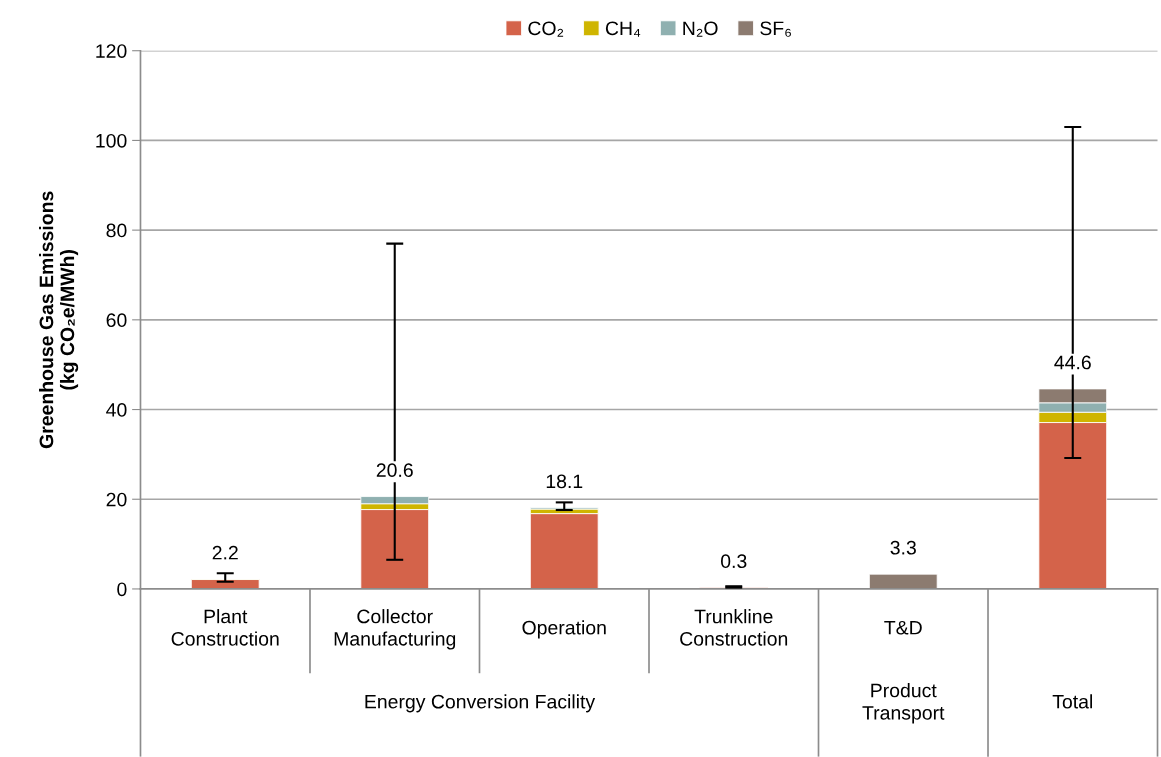 Image resolution: width=1161 pixels, height=757 pixels. Describe the element at coordinates (1072, 362) in the screenshot. I see `total-label: 44.6` at that location.